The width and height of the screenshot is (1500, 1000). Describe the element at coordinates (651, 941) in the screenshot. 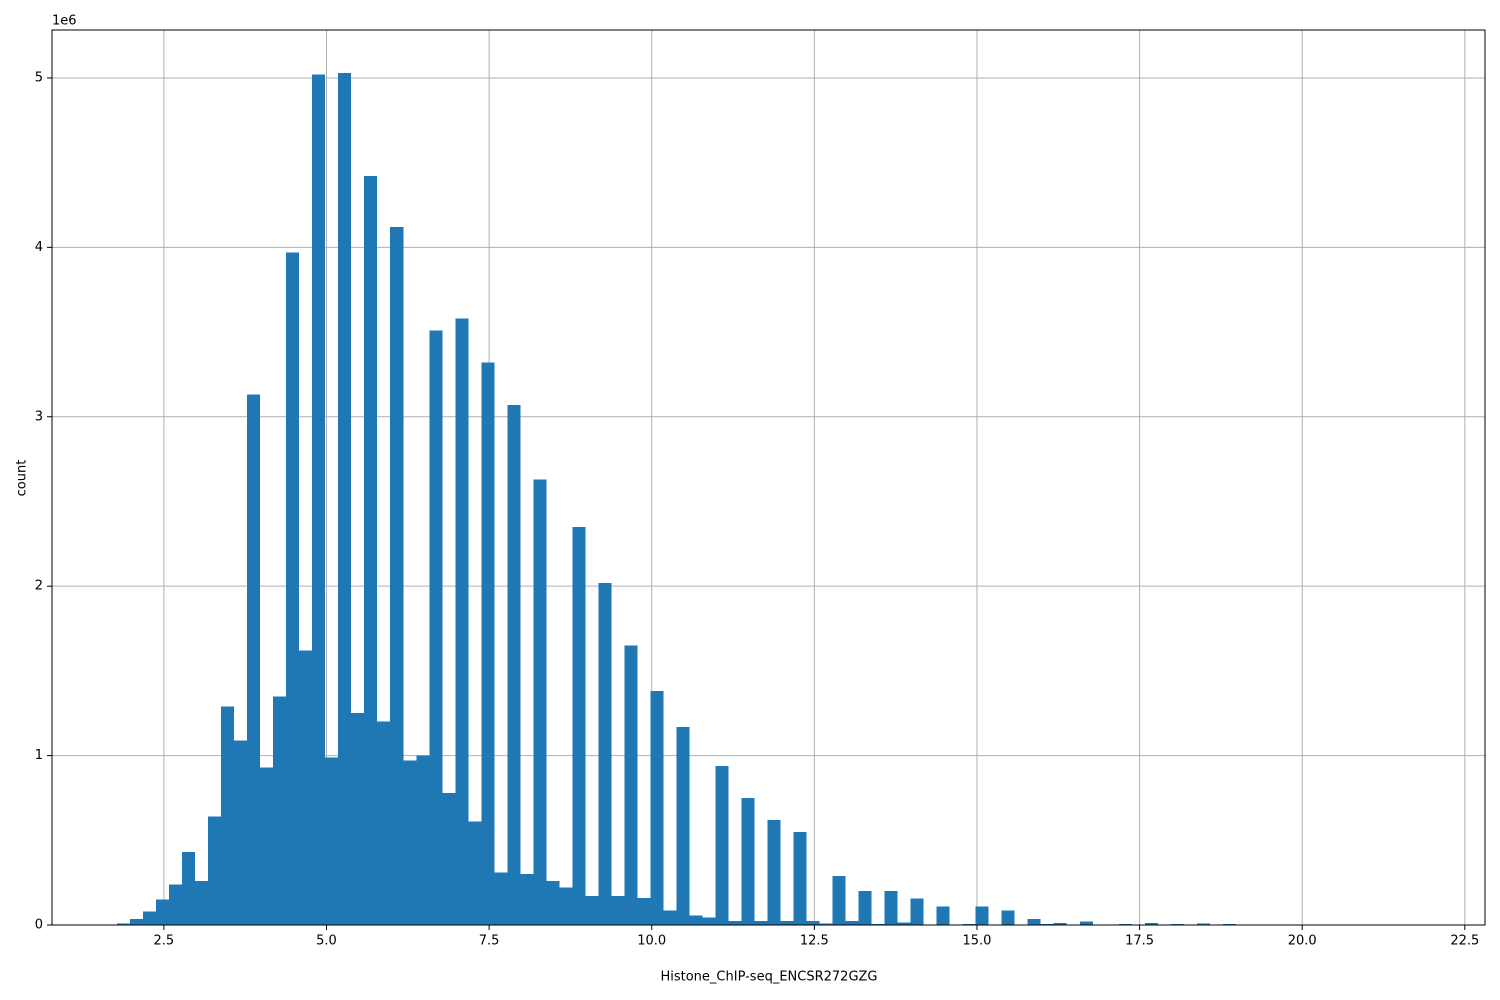

I see `x-tick-label: 10.0` at that location.